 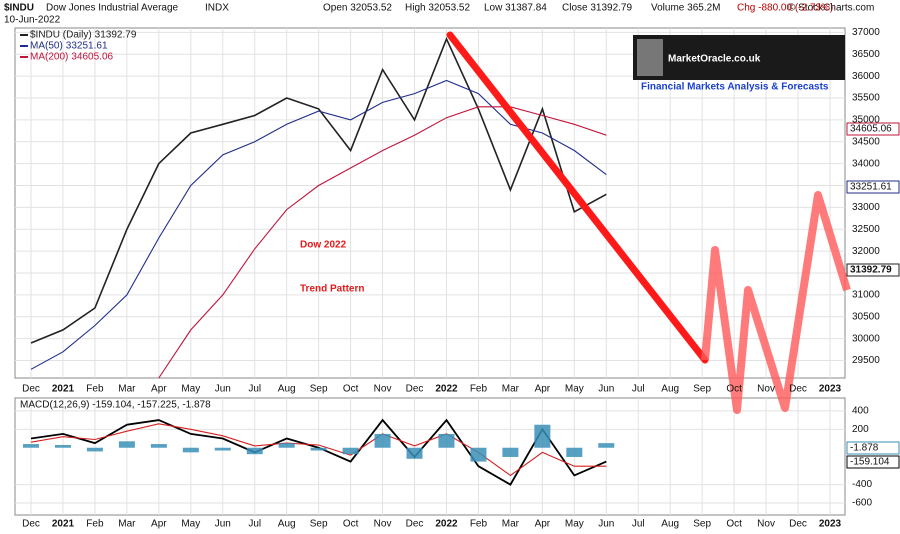 What do you see at coordinates (112, 8) in the screenshot?
I see `security-name: Dow Jones Industrial Average` at bounding box center [112, 8].